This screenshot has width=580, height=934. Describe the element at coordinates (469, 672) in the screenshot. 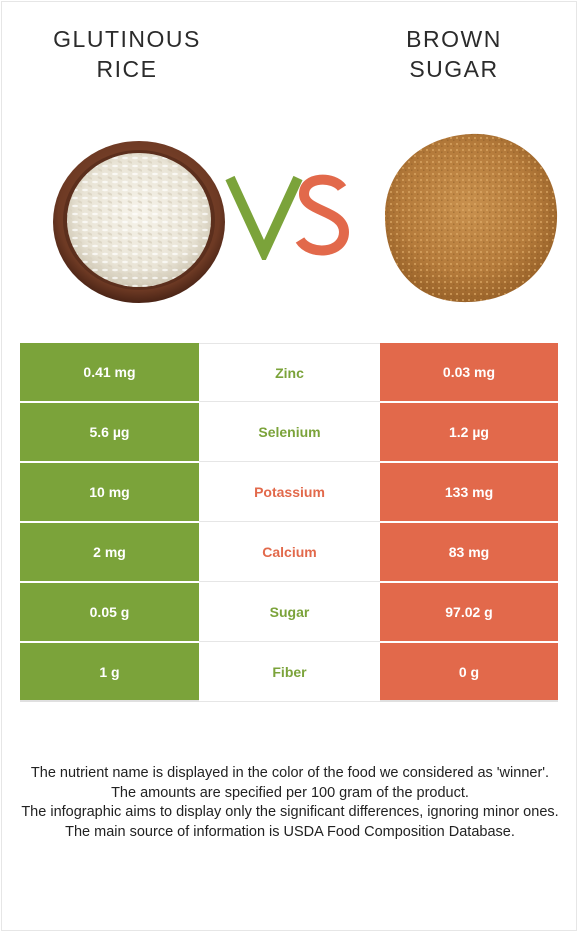

I see `right-value-cell: 0 g` at that location.